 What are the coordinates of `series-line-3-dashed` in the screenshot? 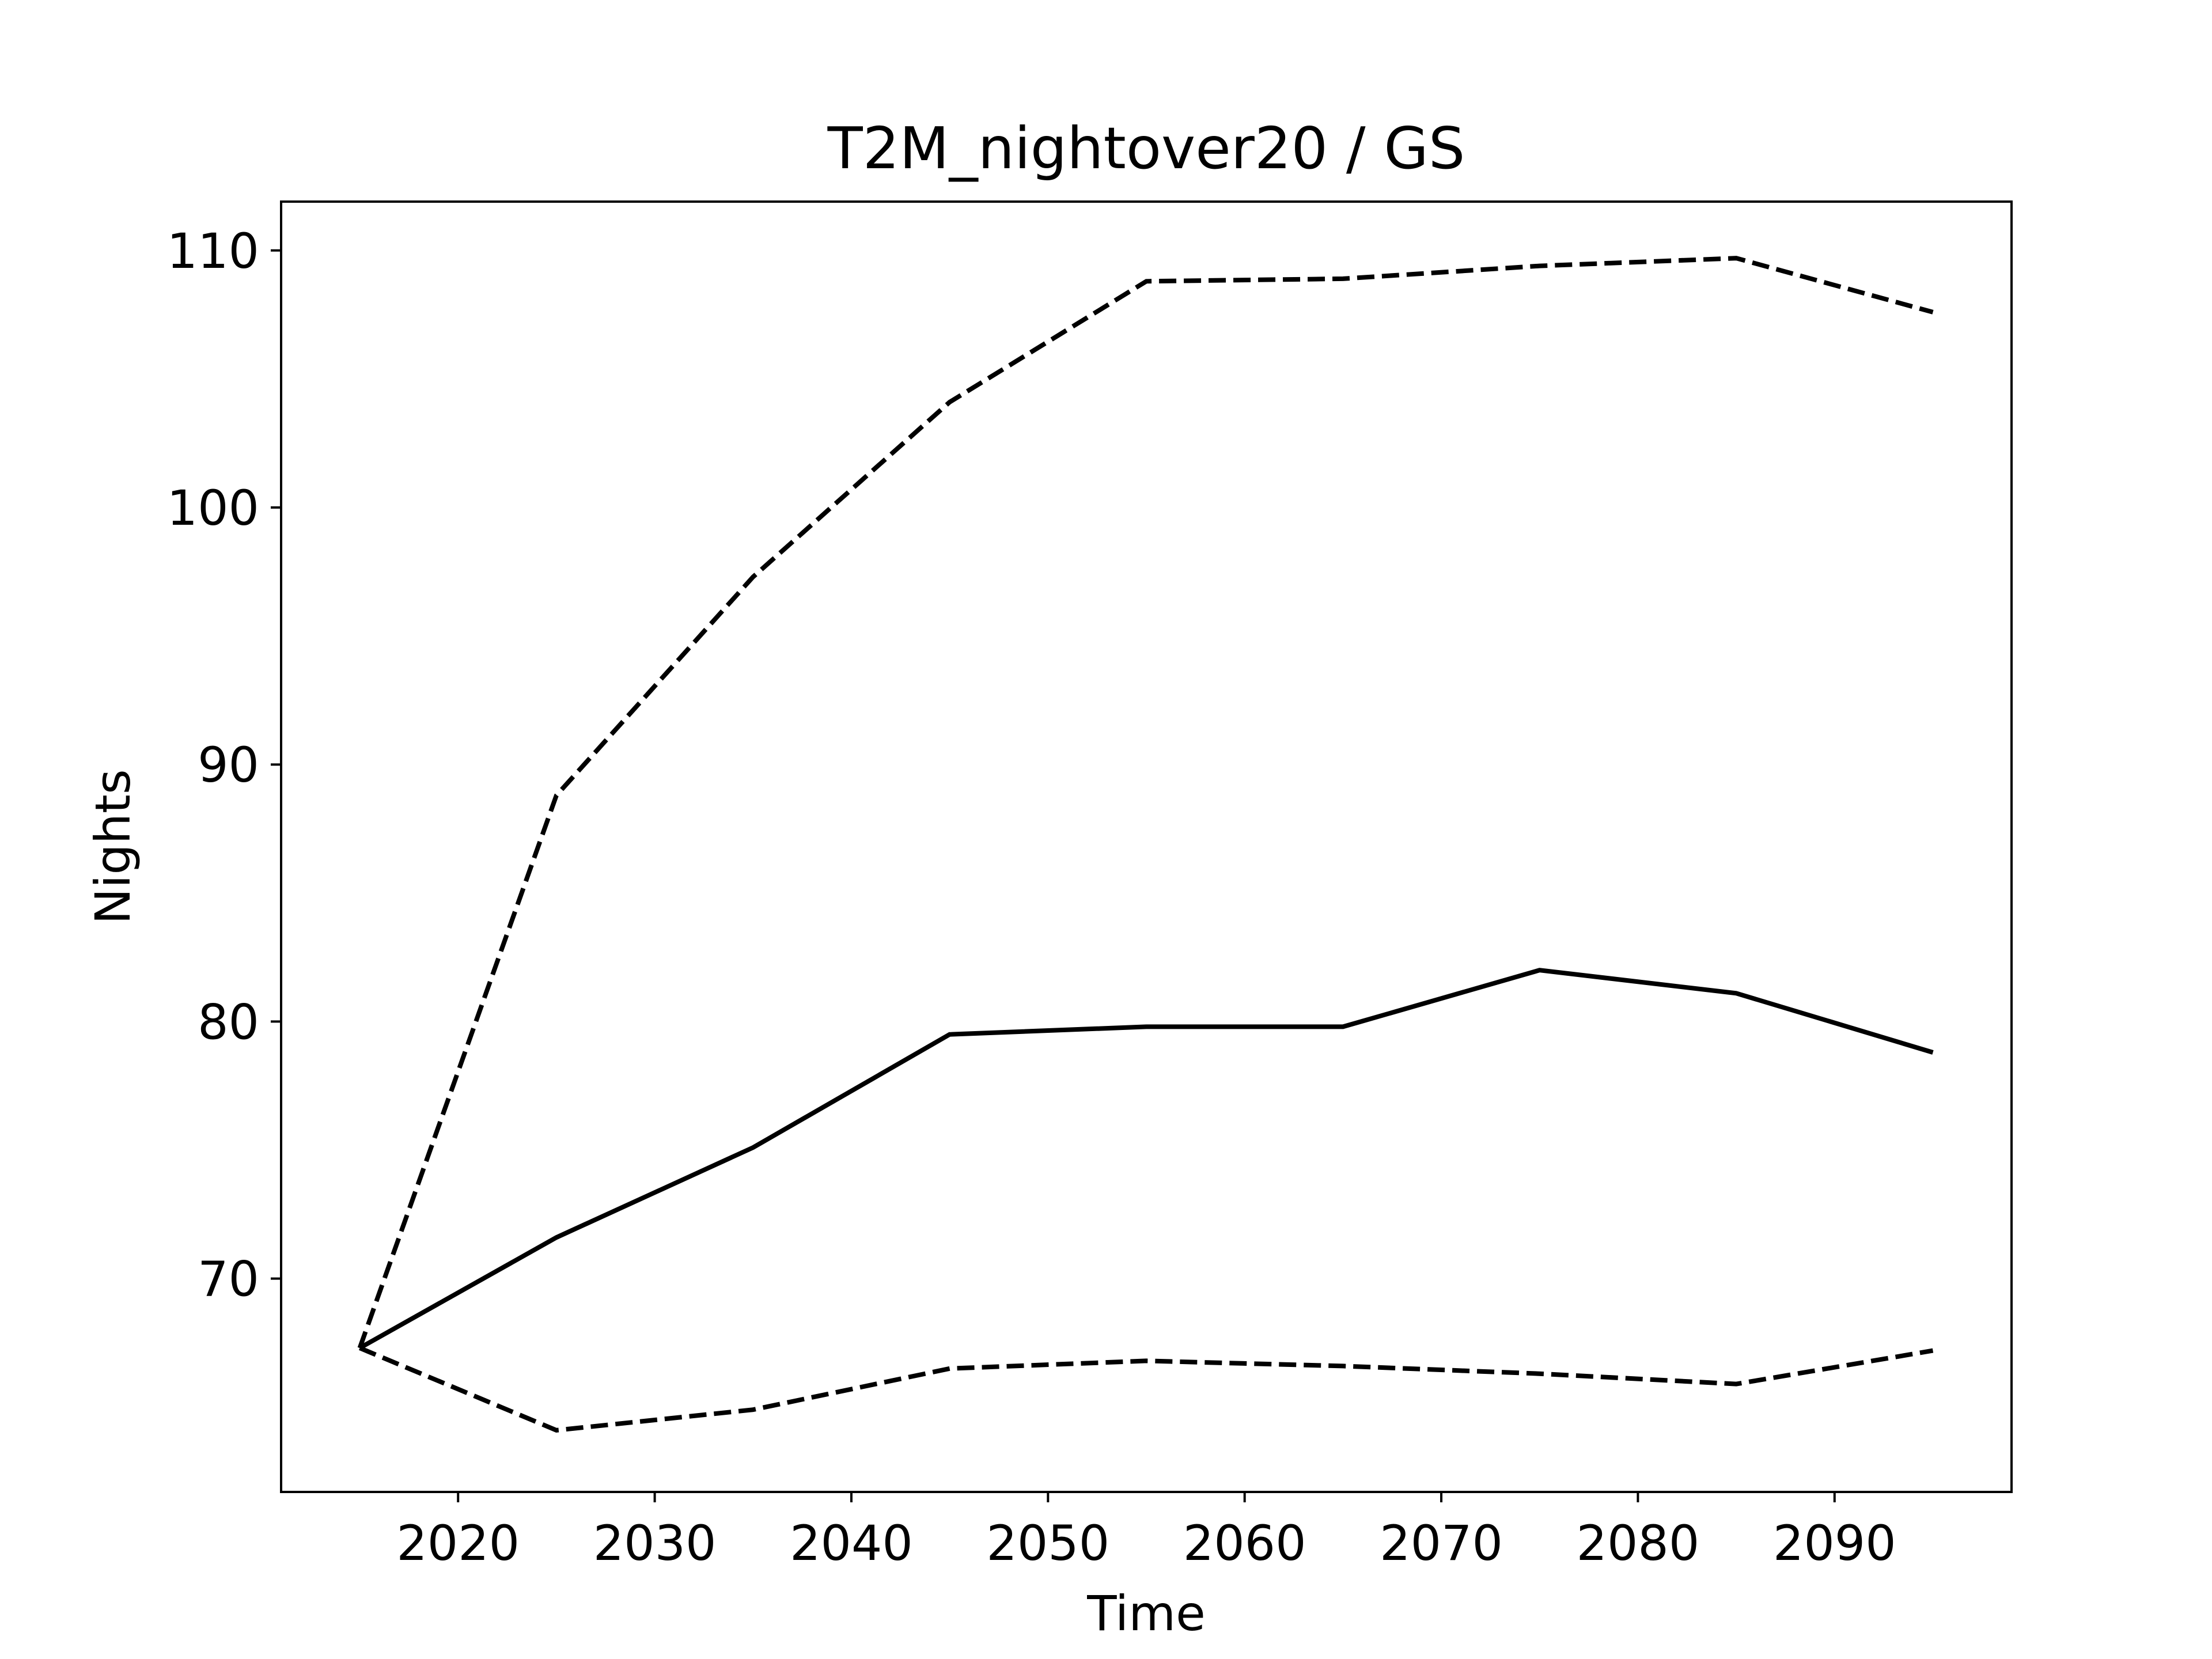 It's located at (1146, 1389).